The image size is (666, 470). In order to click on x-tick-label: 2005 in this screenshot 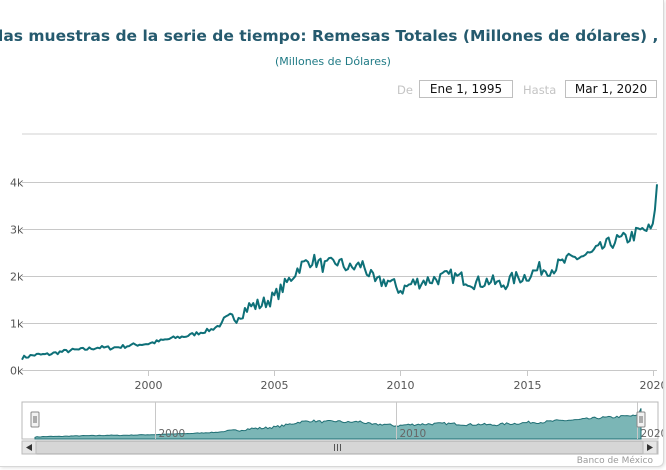, I will do `click(275, 385)`.